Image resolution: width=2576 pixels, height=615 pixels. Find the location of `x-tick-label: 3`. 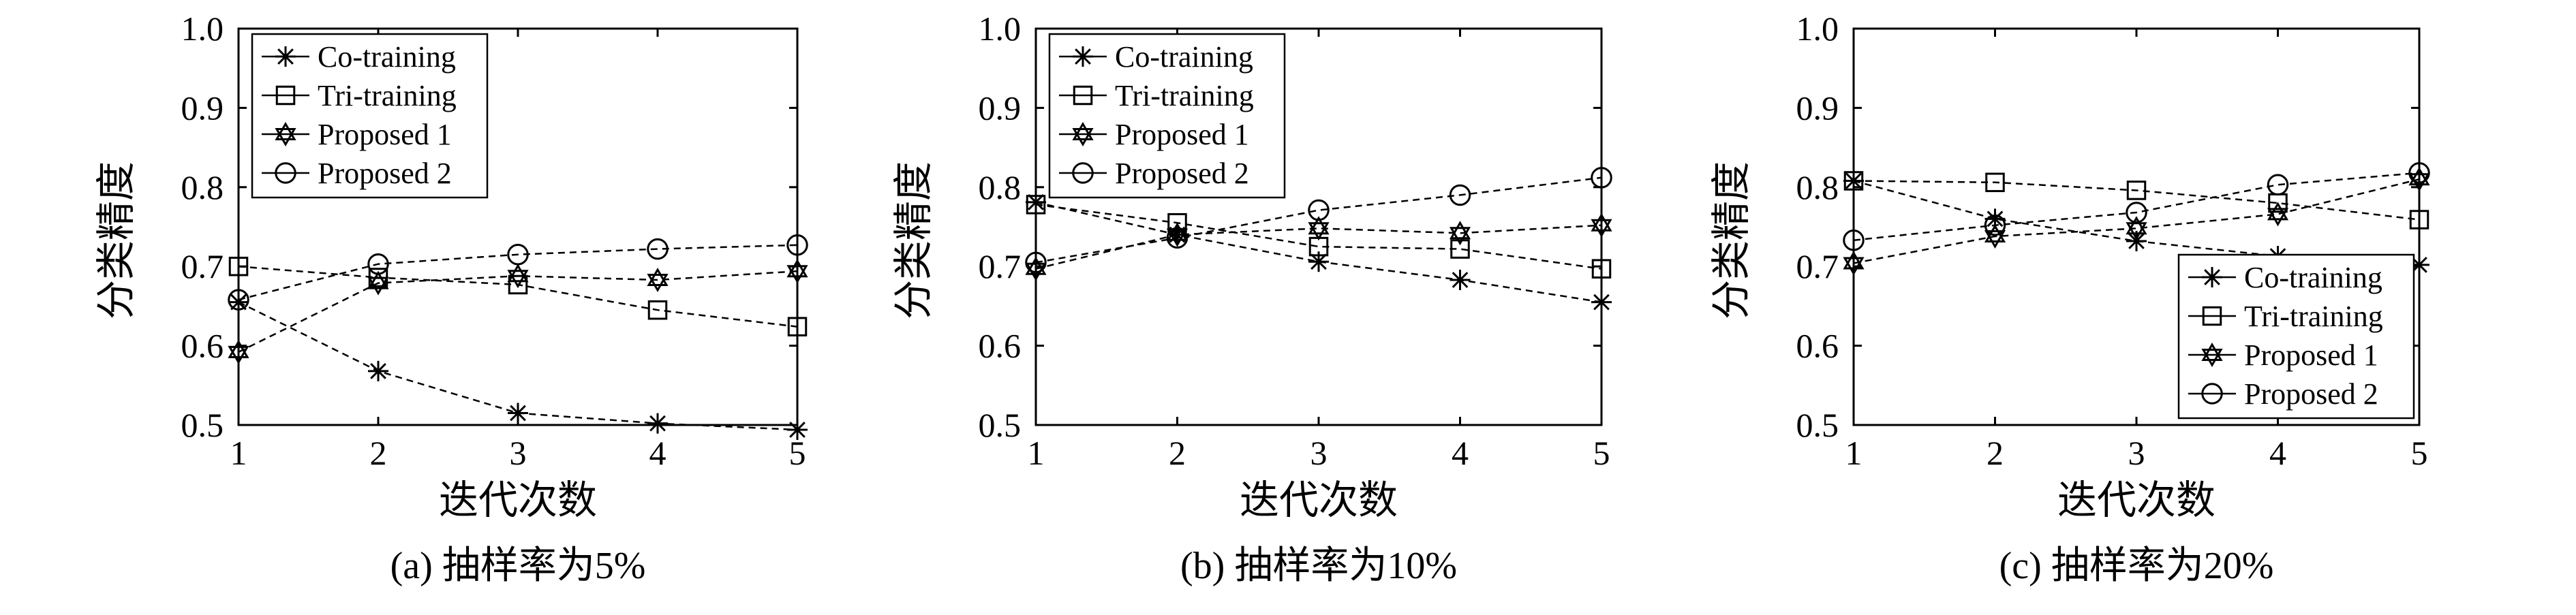

x-tick-label: 3 is located at coordinates (1319, 453).